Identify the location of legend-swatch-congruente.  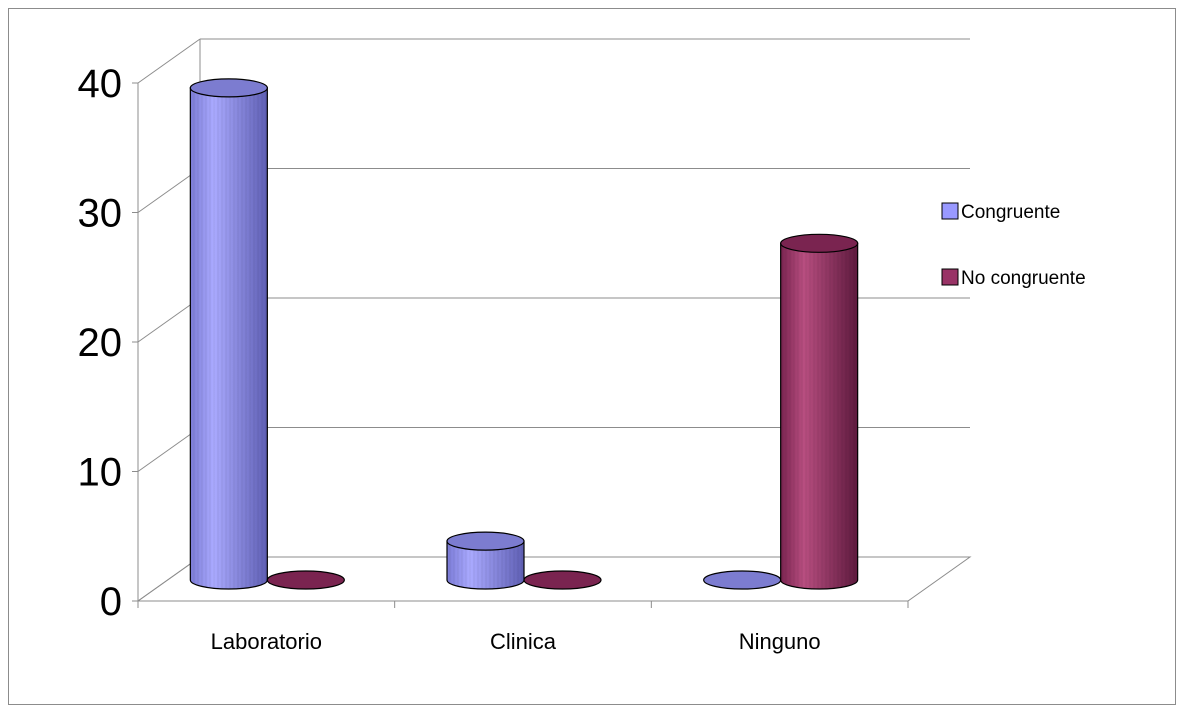
(950, 211).